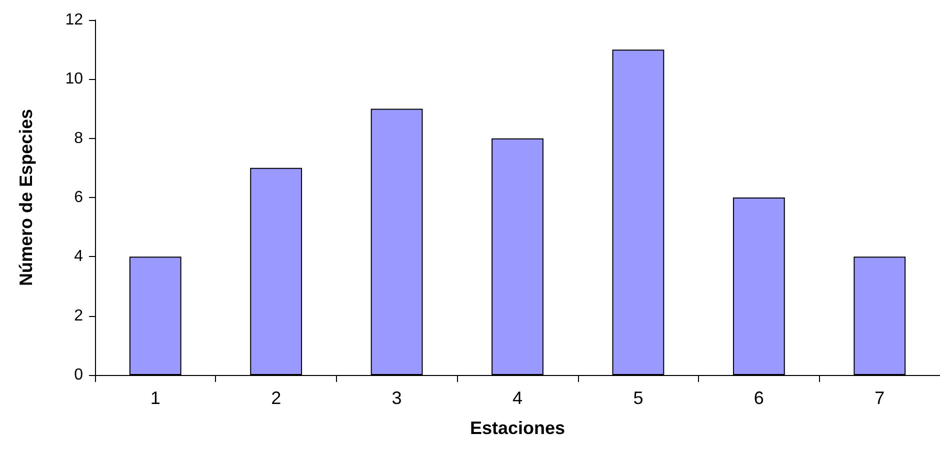 This screenshot has height=456, width=940. Describe the element at coordinates (276, 398) in the screenshot. I see `x-tick-label: 2` at that location.